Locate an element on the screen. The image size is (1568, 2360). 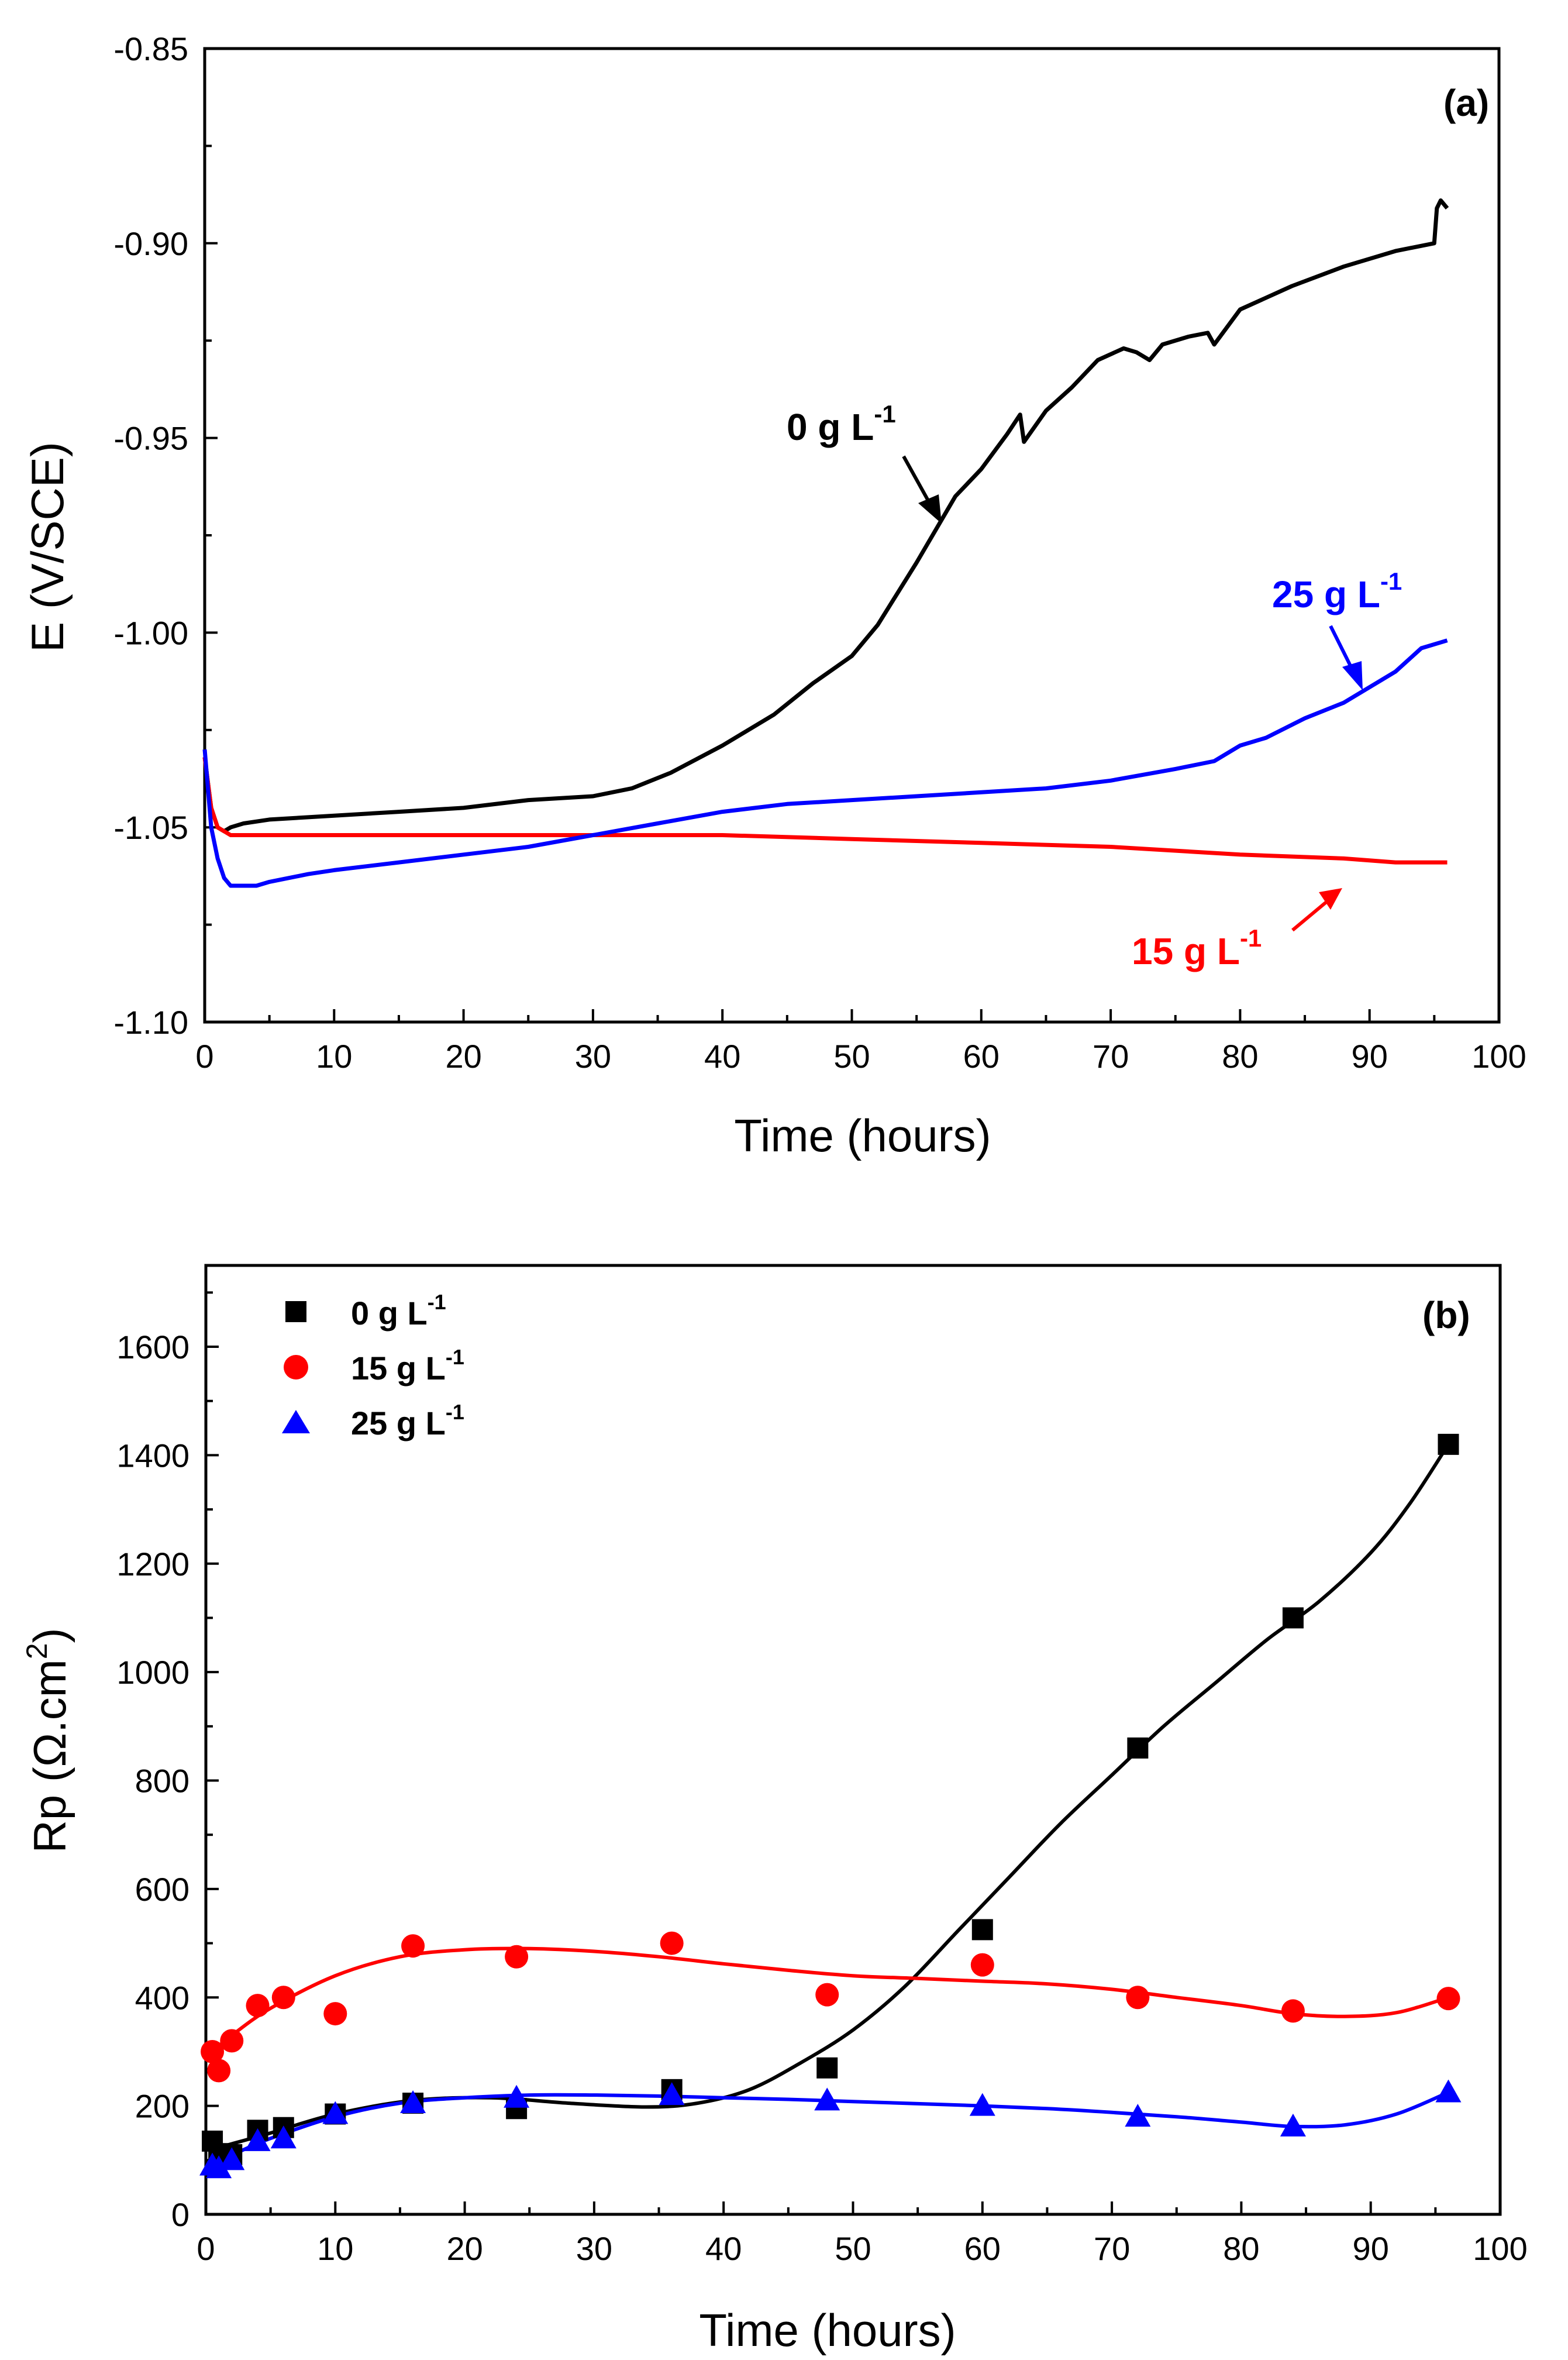
y-axis-label-b: Rp (Ω.cm2) is located at coordinates (48, 1740).